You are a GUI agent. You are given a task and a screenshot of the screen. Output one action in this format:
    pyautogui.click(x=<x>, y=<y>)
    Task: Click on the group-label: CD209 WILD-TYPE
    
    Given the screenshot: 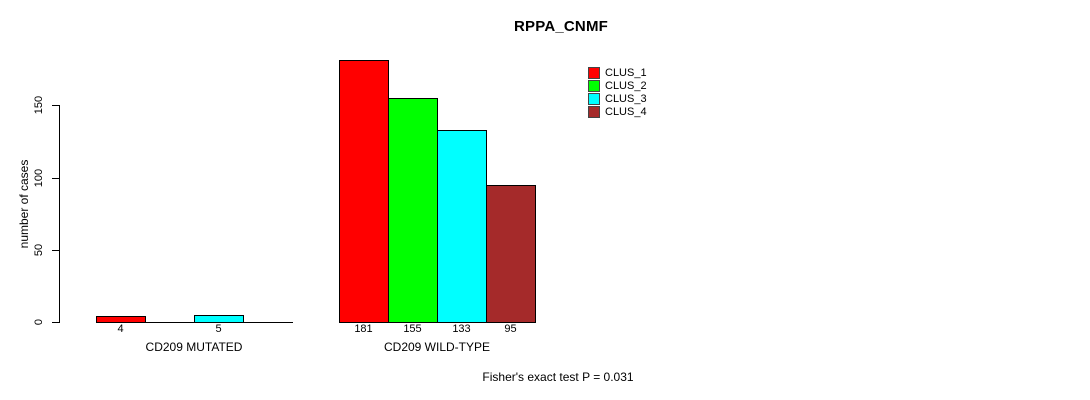 What is the action you would take?
    pyautogui.click(x=437, y=347)
    